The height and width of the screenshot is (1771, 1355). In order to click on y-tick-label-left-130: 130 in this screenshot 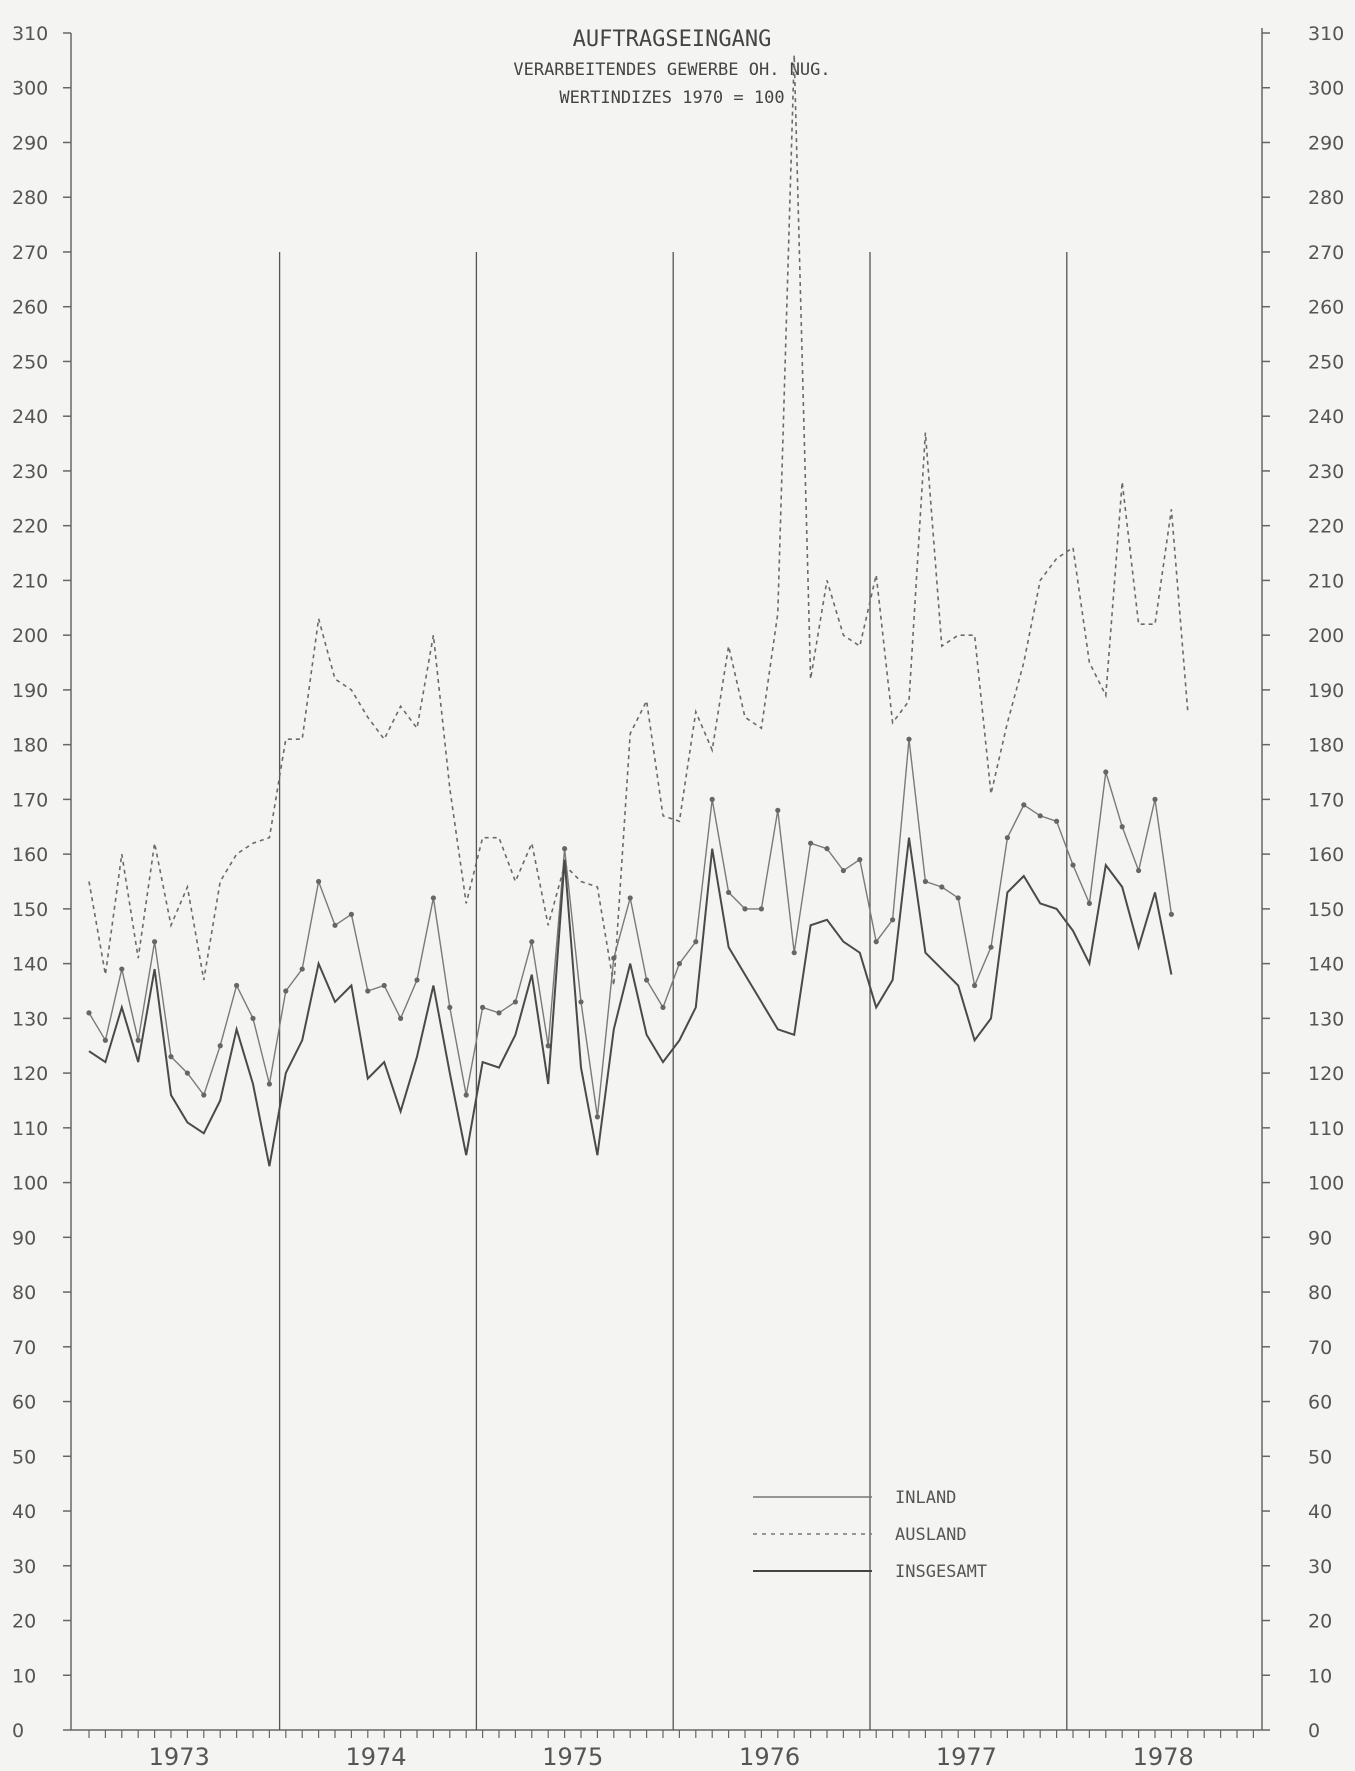, I will do `click(30, 1019)`.